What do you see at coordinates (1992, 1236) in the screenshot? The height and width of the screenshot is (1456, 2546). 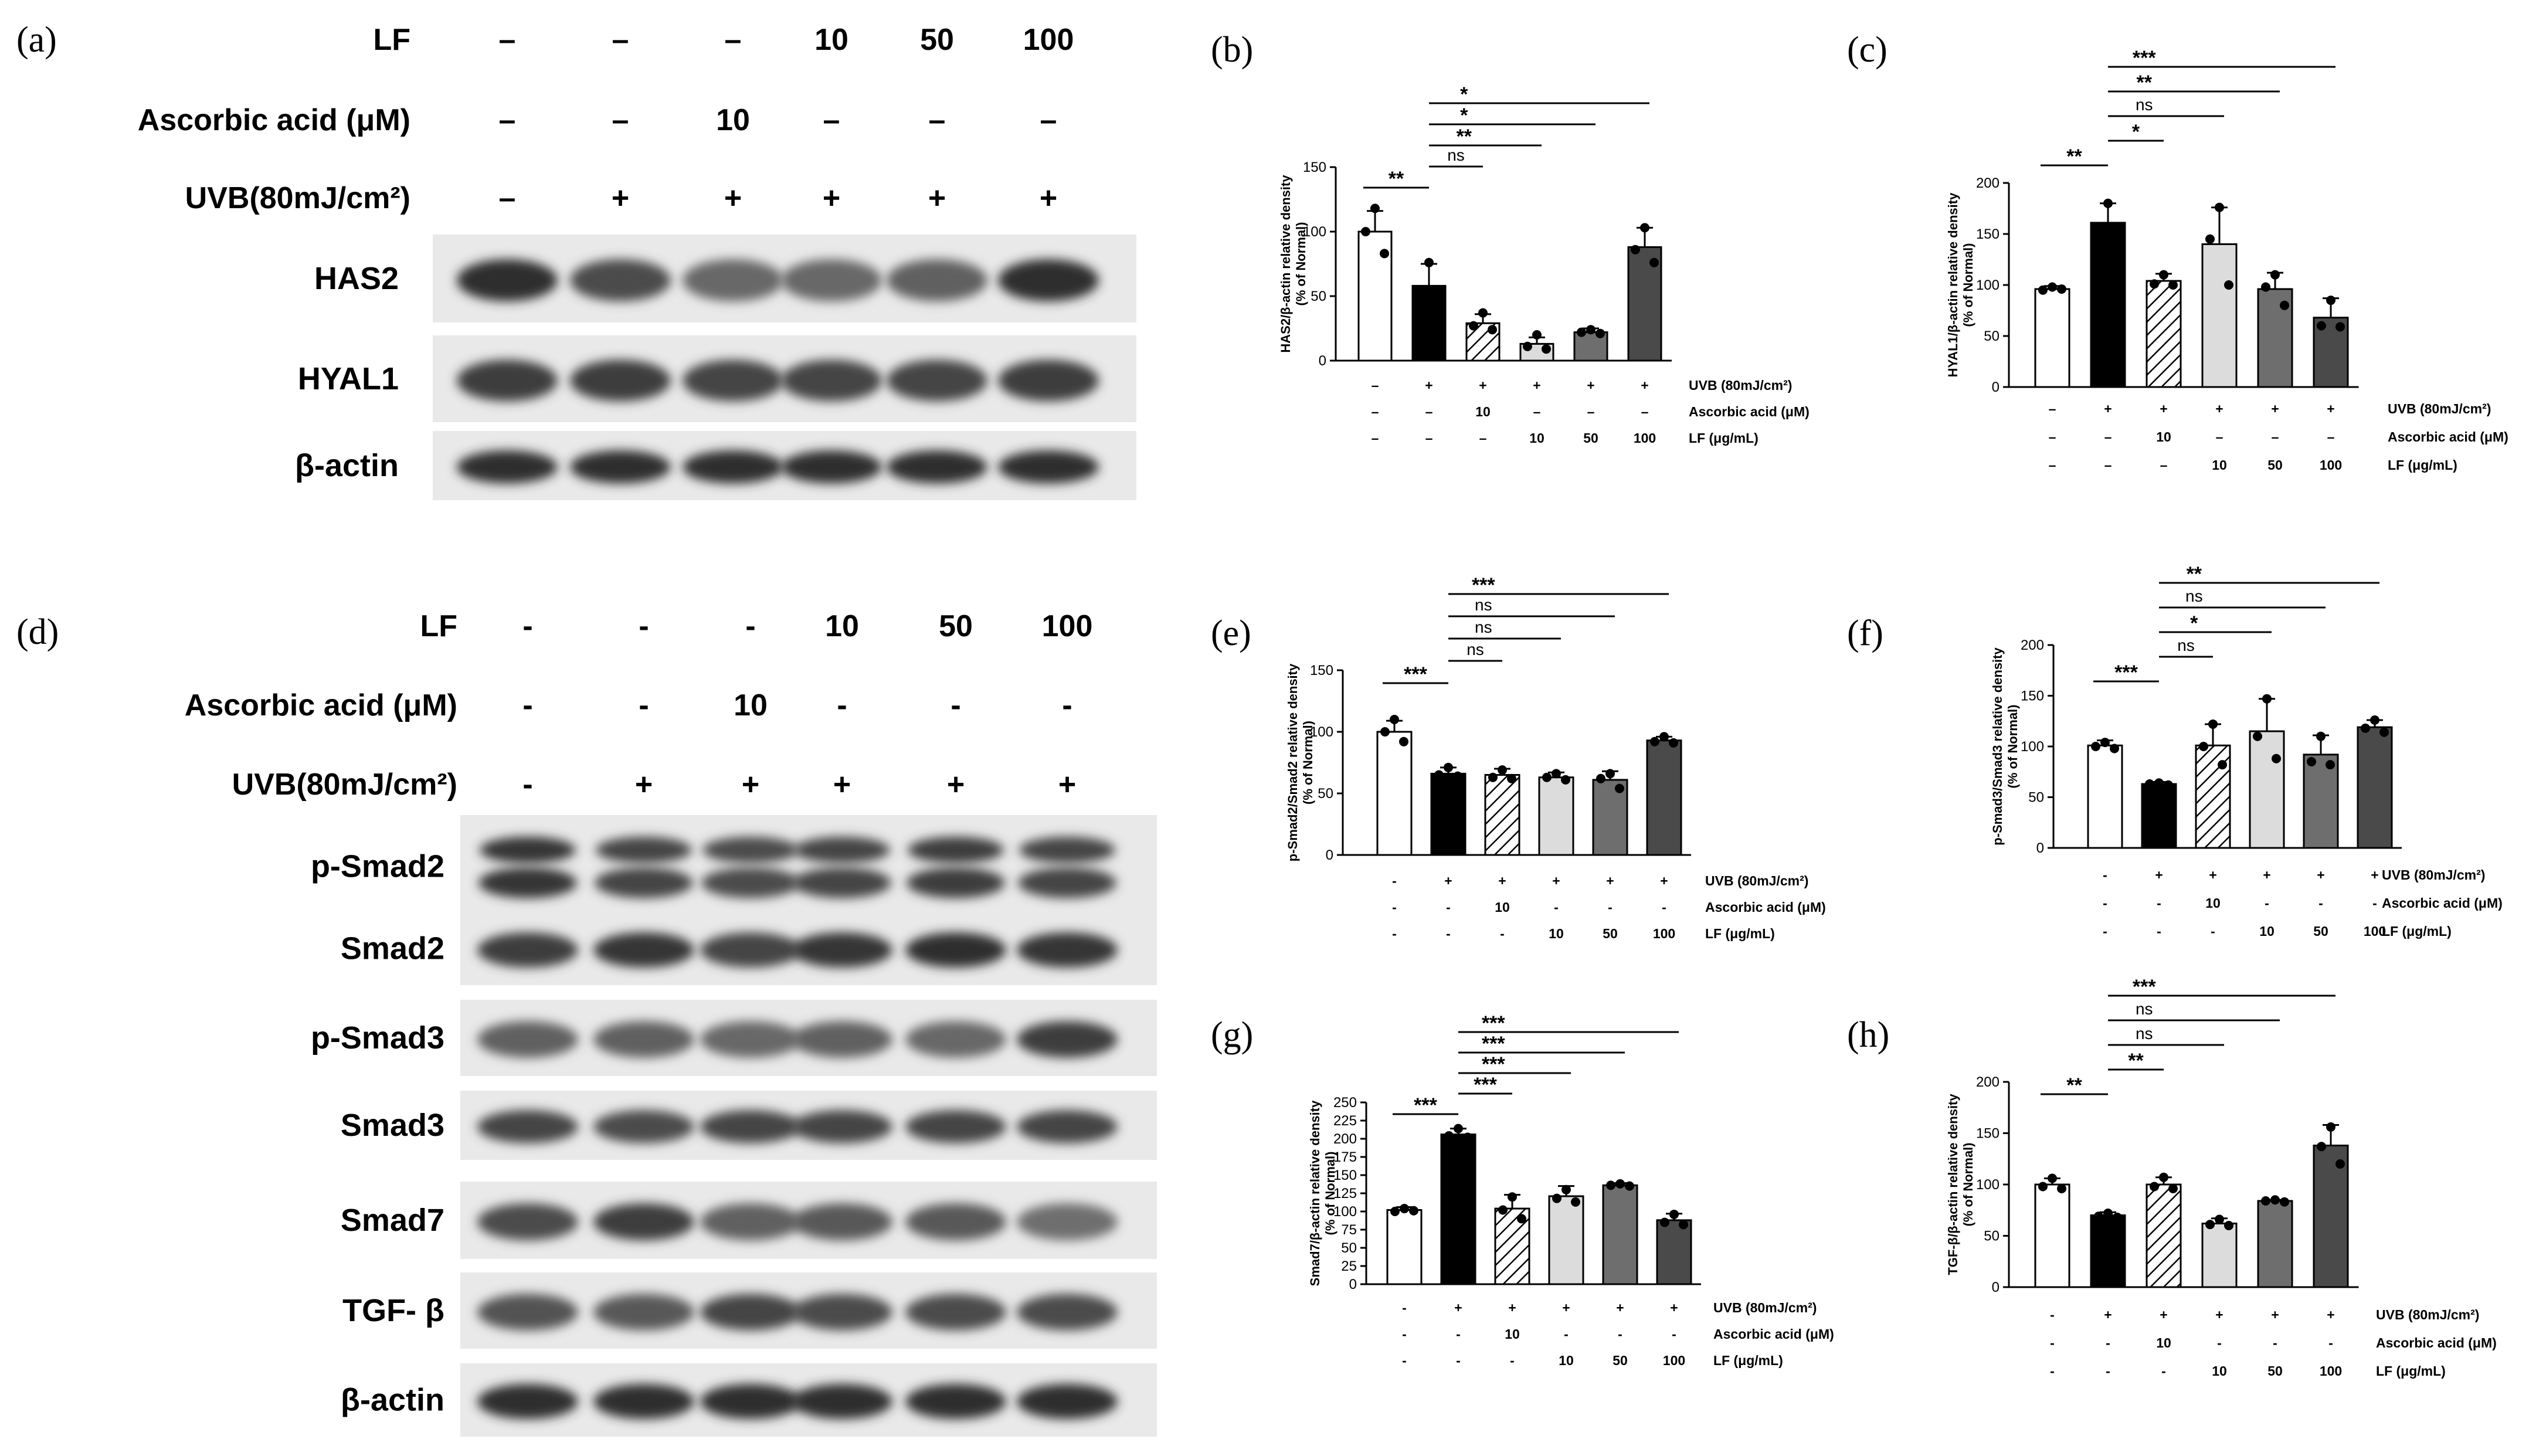 I see `y-tick-label: 50` at bounding box center [1992, 1236].